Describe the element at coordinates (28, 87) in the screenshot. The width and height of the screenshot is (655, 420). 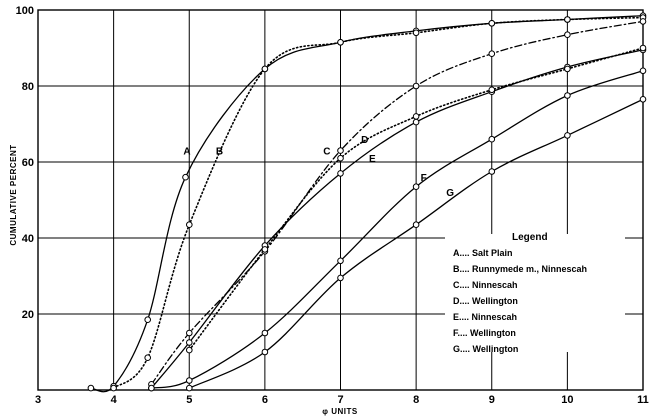
I see `y-tick-label-80: 80` at that location.